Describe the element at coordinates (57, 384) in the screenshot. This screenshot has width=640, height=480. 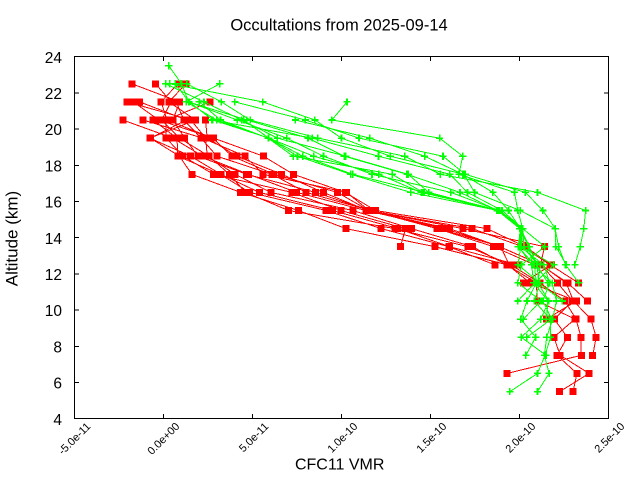
I see `svg-text: 6` at that location.